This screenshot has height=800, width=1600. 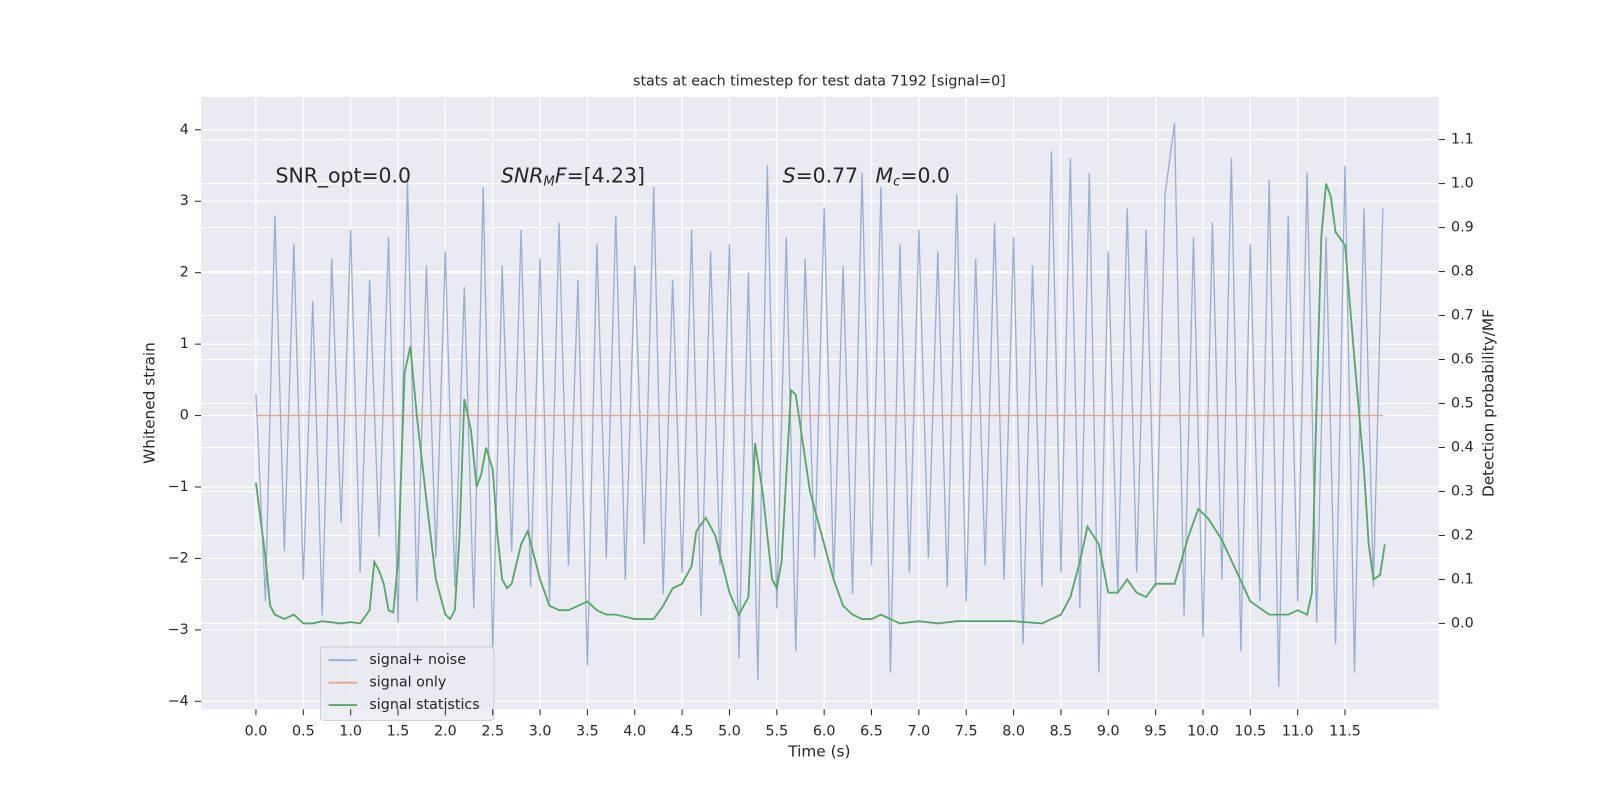 What do you see at coordinates (178, 558) in the screenshot?
I see `y-tick-label: −2` at bounding box center [178, 558].